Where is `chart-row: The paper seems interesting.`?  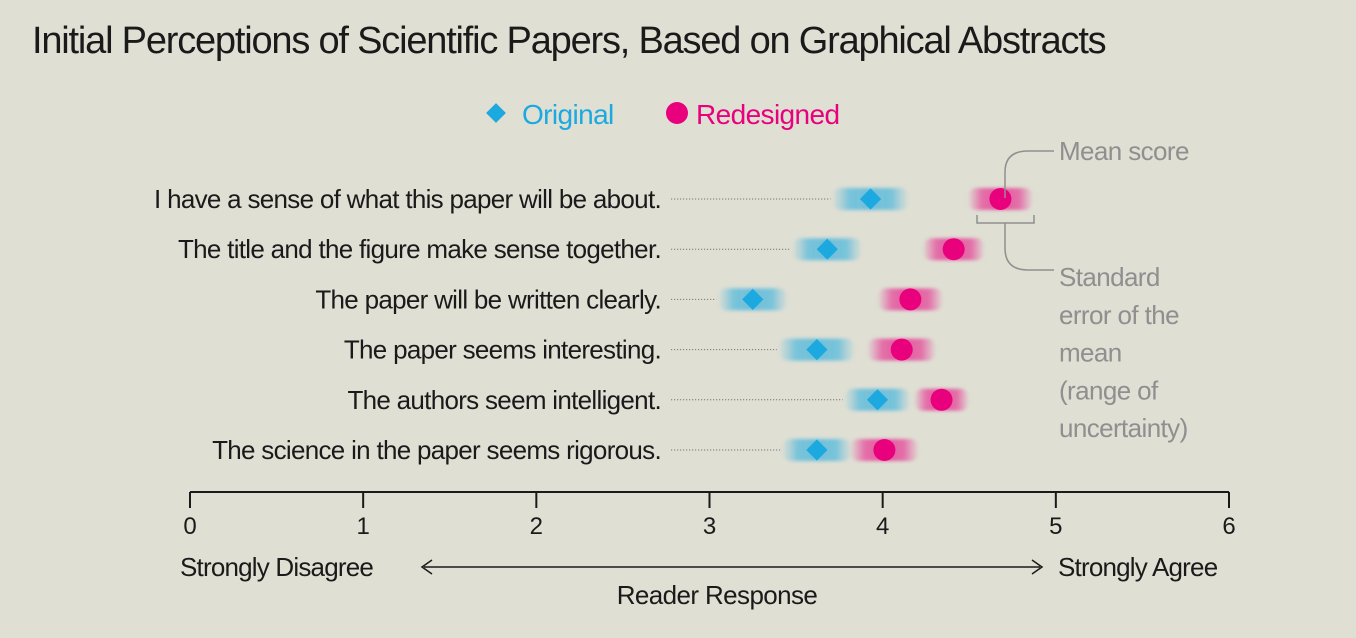
chart-row: The paper seems interesting. is located at coordinates (640, 350).